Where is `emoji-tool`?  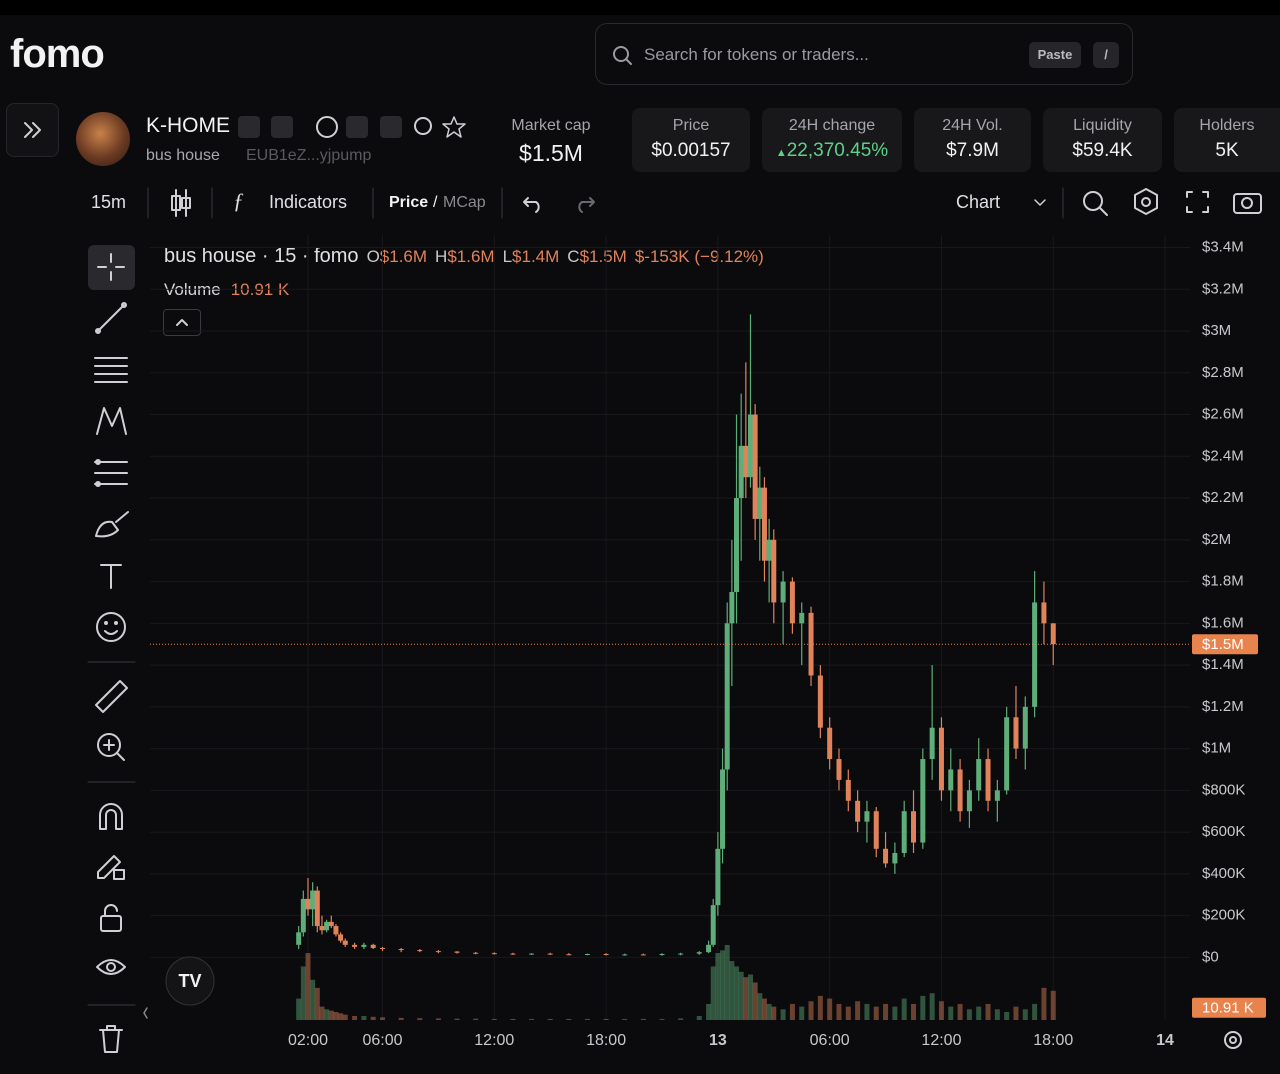
emoji-tool is located at coordinates (111, 627).